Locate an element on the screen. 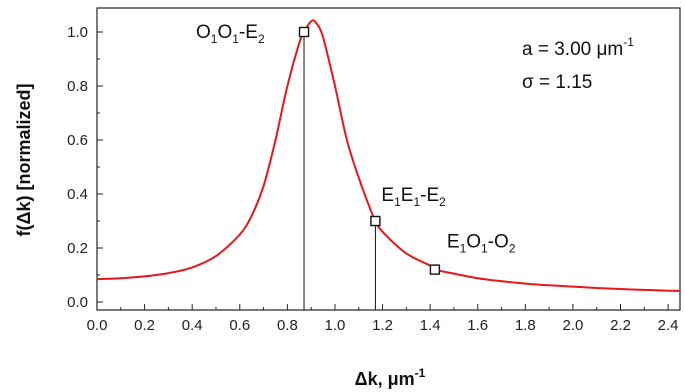 The height and width of the screenshot is (392, 685). markers is located at coordinates (369, 150).